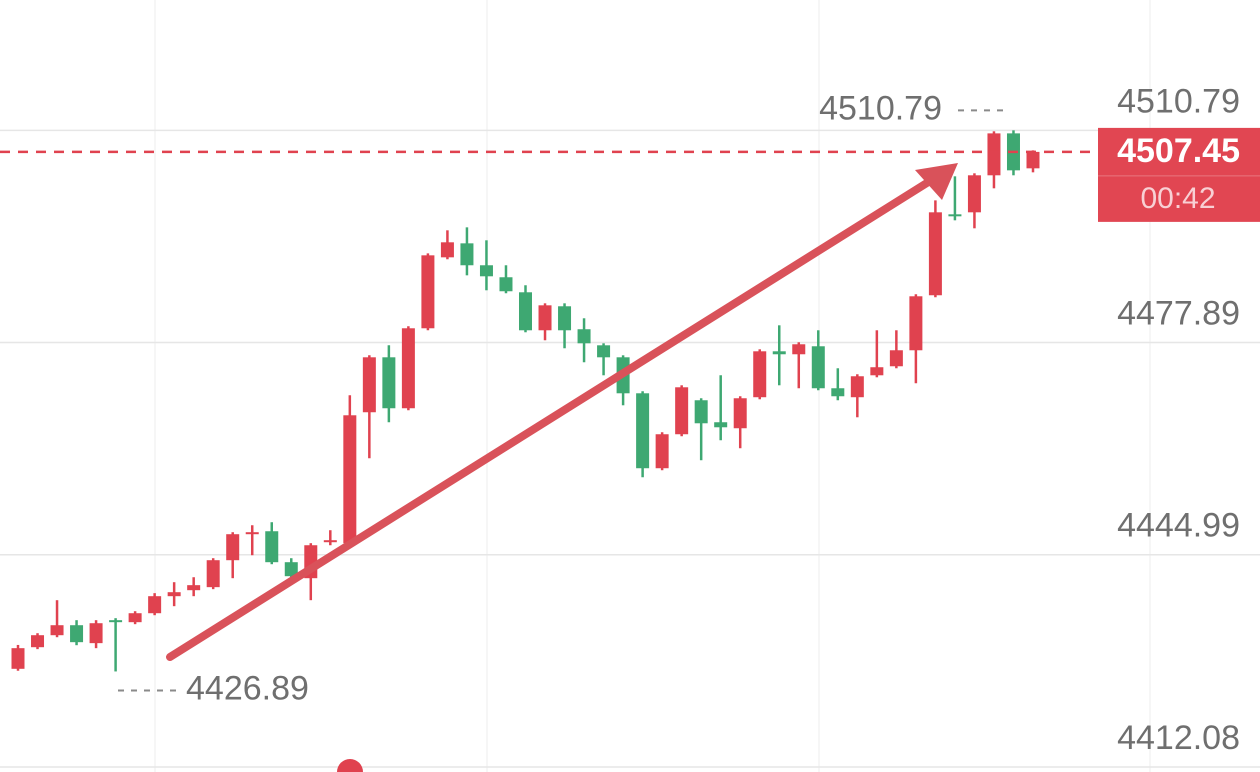 The image size is (1260, 772). Describe the element at coordinates (1179, 174) in the screenshot. I see `price-tag` at that location.